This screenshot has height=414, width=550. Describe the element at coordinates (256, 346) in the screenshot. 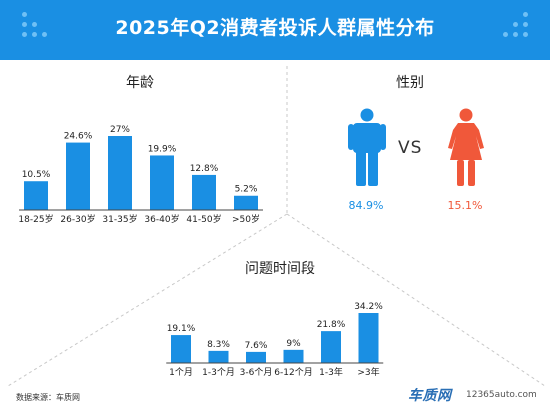

I see `issue-value-label: 7.6%` at that location.